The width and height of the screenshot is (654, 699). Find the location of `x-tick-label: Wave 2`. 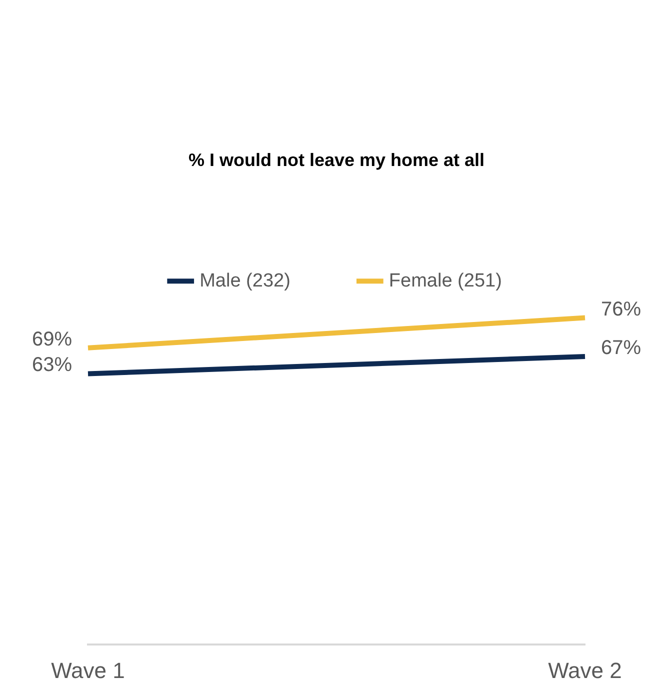

x-tick-label: Wave 2 is located at coordinates (585, 670).